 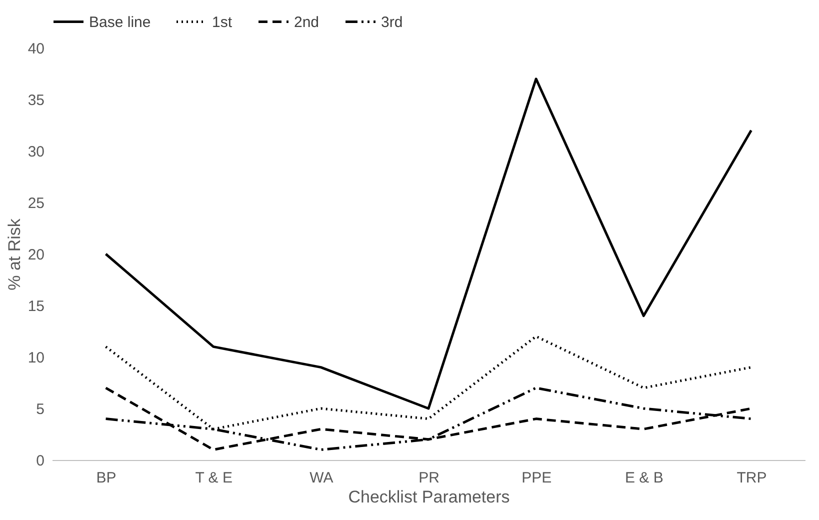 What do you see at coordinates (36, 100) in the screenshot?
I see `y-tick-label: 35` at bounding box center [36, 100].